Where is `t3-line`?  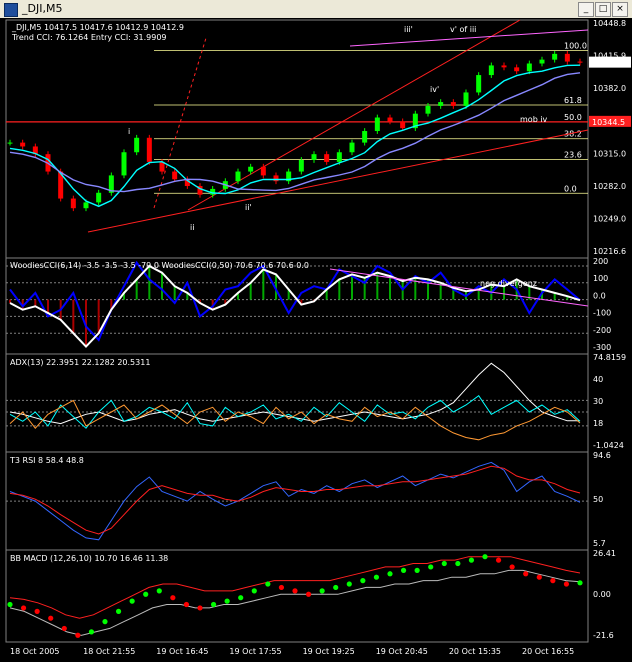
t3-line is located at coordinates (295, 500).